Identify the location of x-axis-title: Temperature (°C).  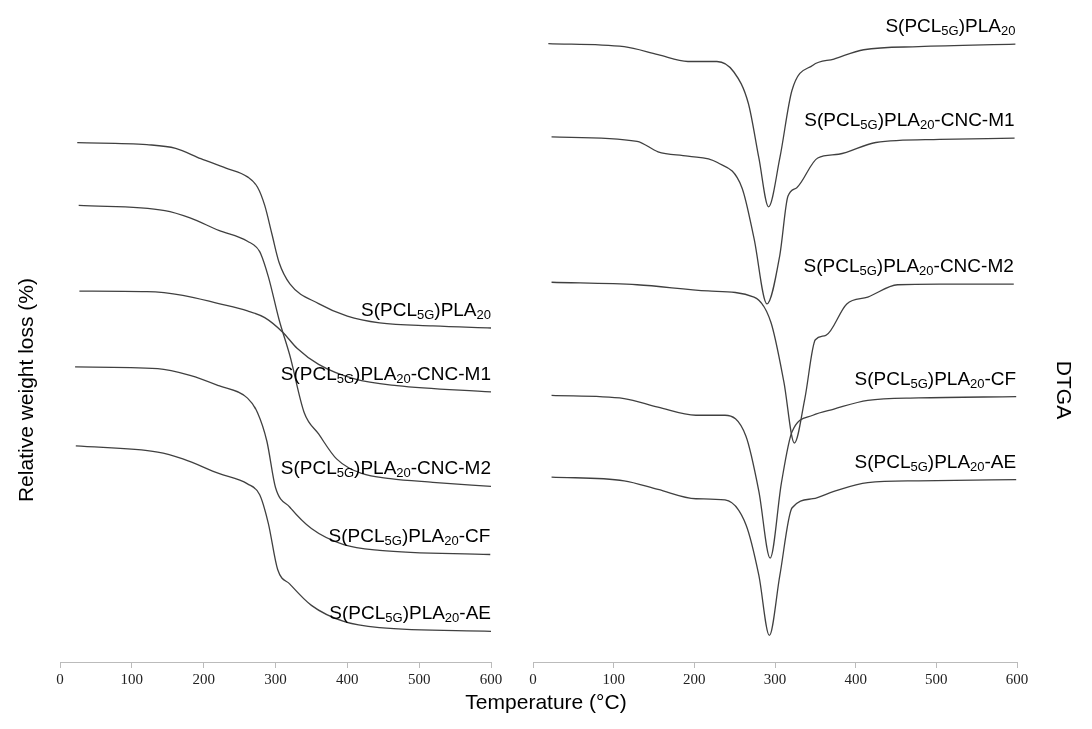
(546, 702).